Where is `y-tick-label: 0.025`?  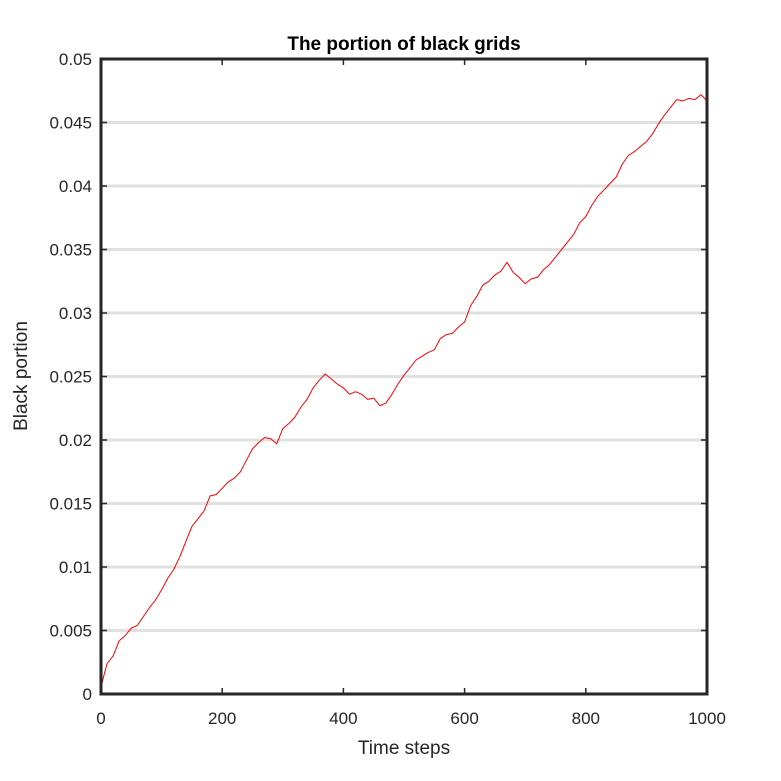
y-tick-label: 0.025 is located at coordinates (70, 377).